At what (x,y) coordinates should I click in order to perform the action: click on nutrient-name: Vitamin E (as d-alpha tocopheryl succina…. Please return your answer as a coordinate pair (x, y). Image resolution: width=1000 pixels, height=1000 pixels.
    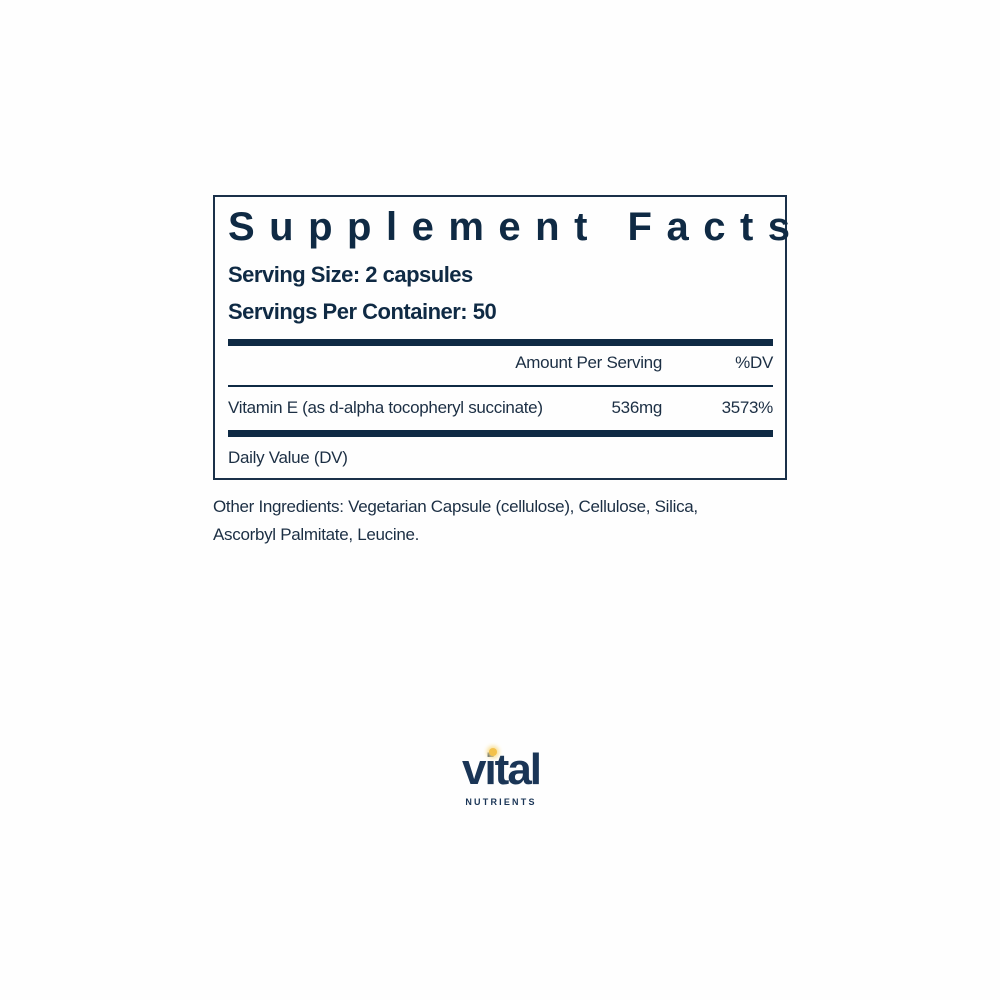
    Looking at the image, I should click on (385, 407).